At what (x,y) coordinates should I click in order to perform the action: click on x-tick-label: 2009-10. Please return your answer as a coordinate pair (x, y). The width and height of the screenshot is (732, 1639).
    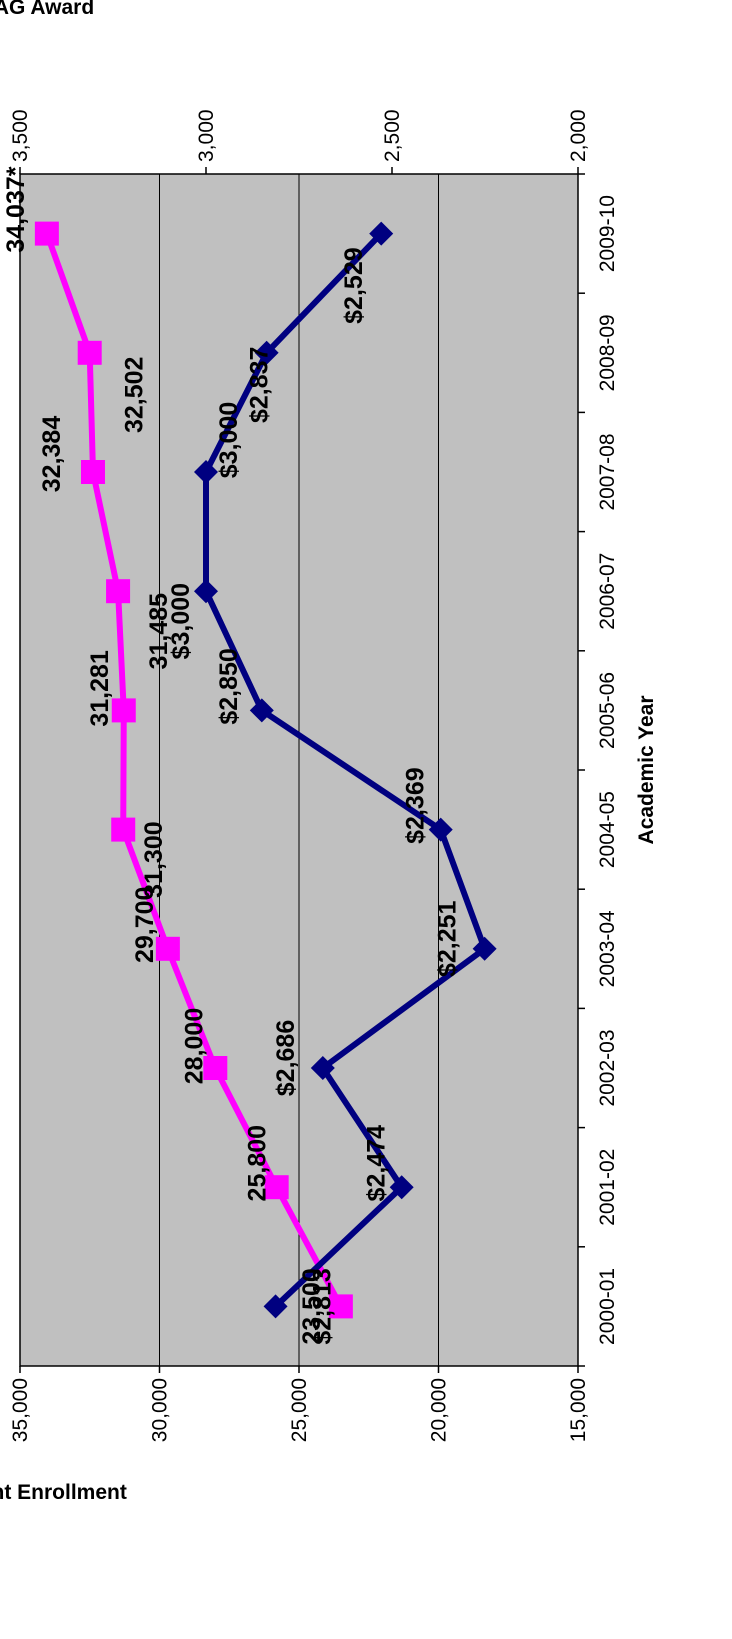
    Looking at the image, I should click on (607, 233).